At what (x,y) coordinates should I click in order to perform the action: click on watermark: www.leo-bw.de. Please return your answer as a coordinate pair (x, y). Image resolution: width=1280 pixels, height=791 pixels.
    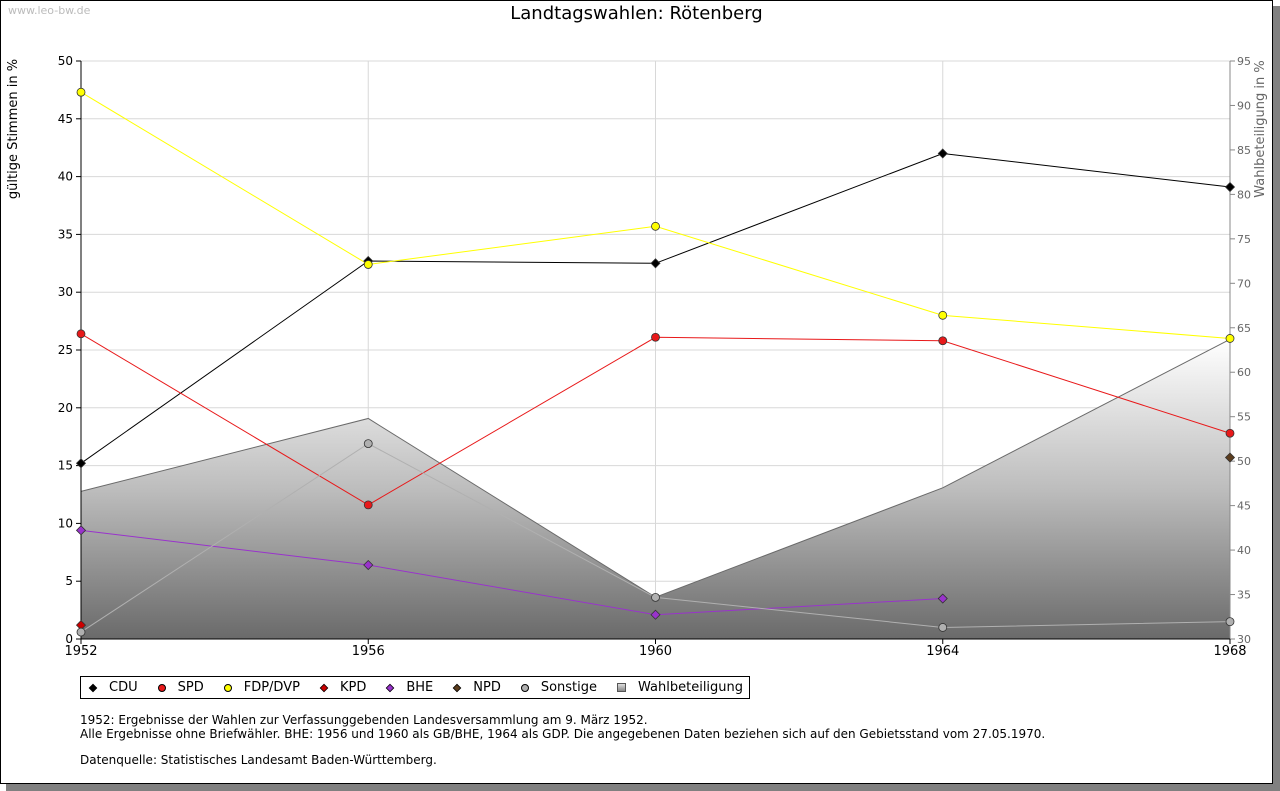
    Looking at the image, I should click on (49, 10).